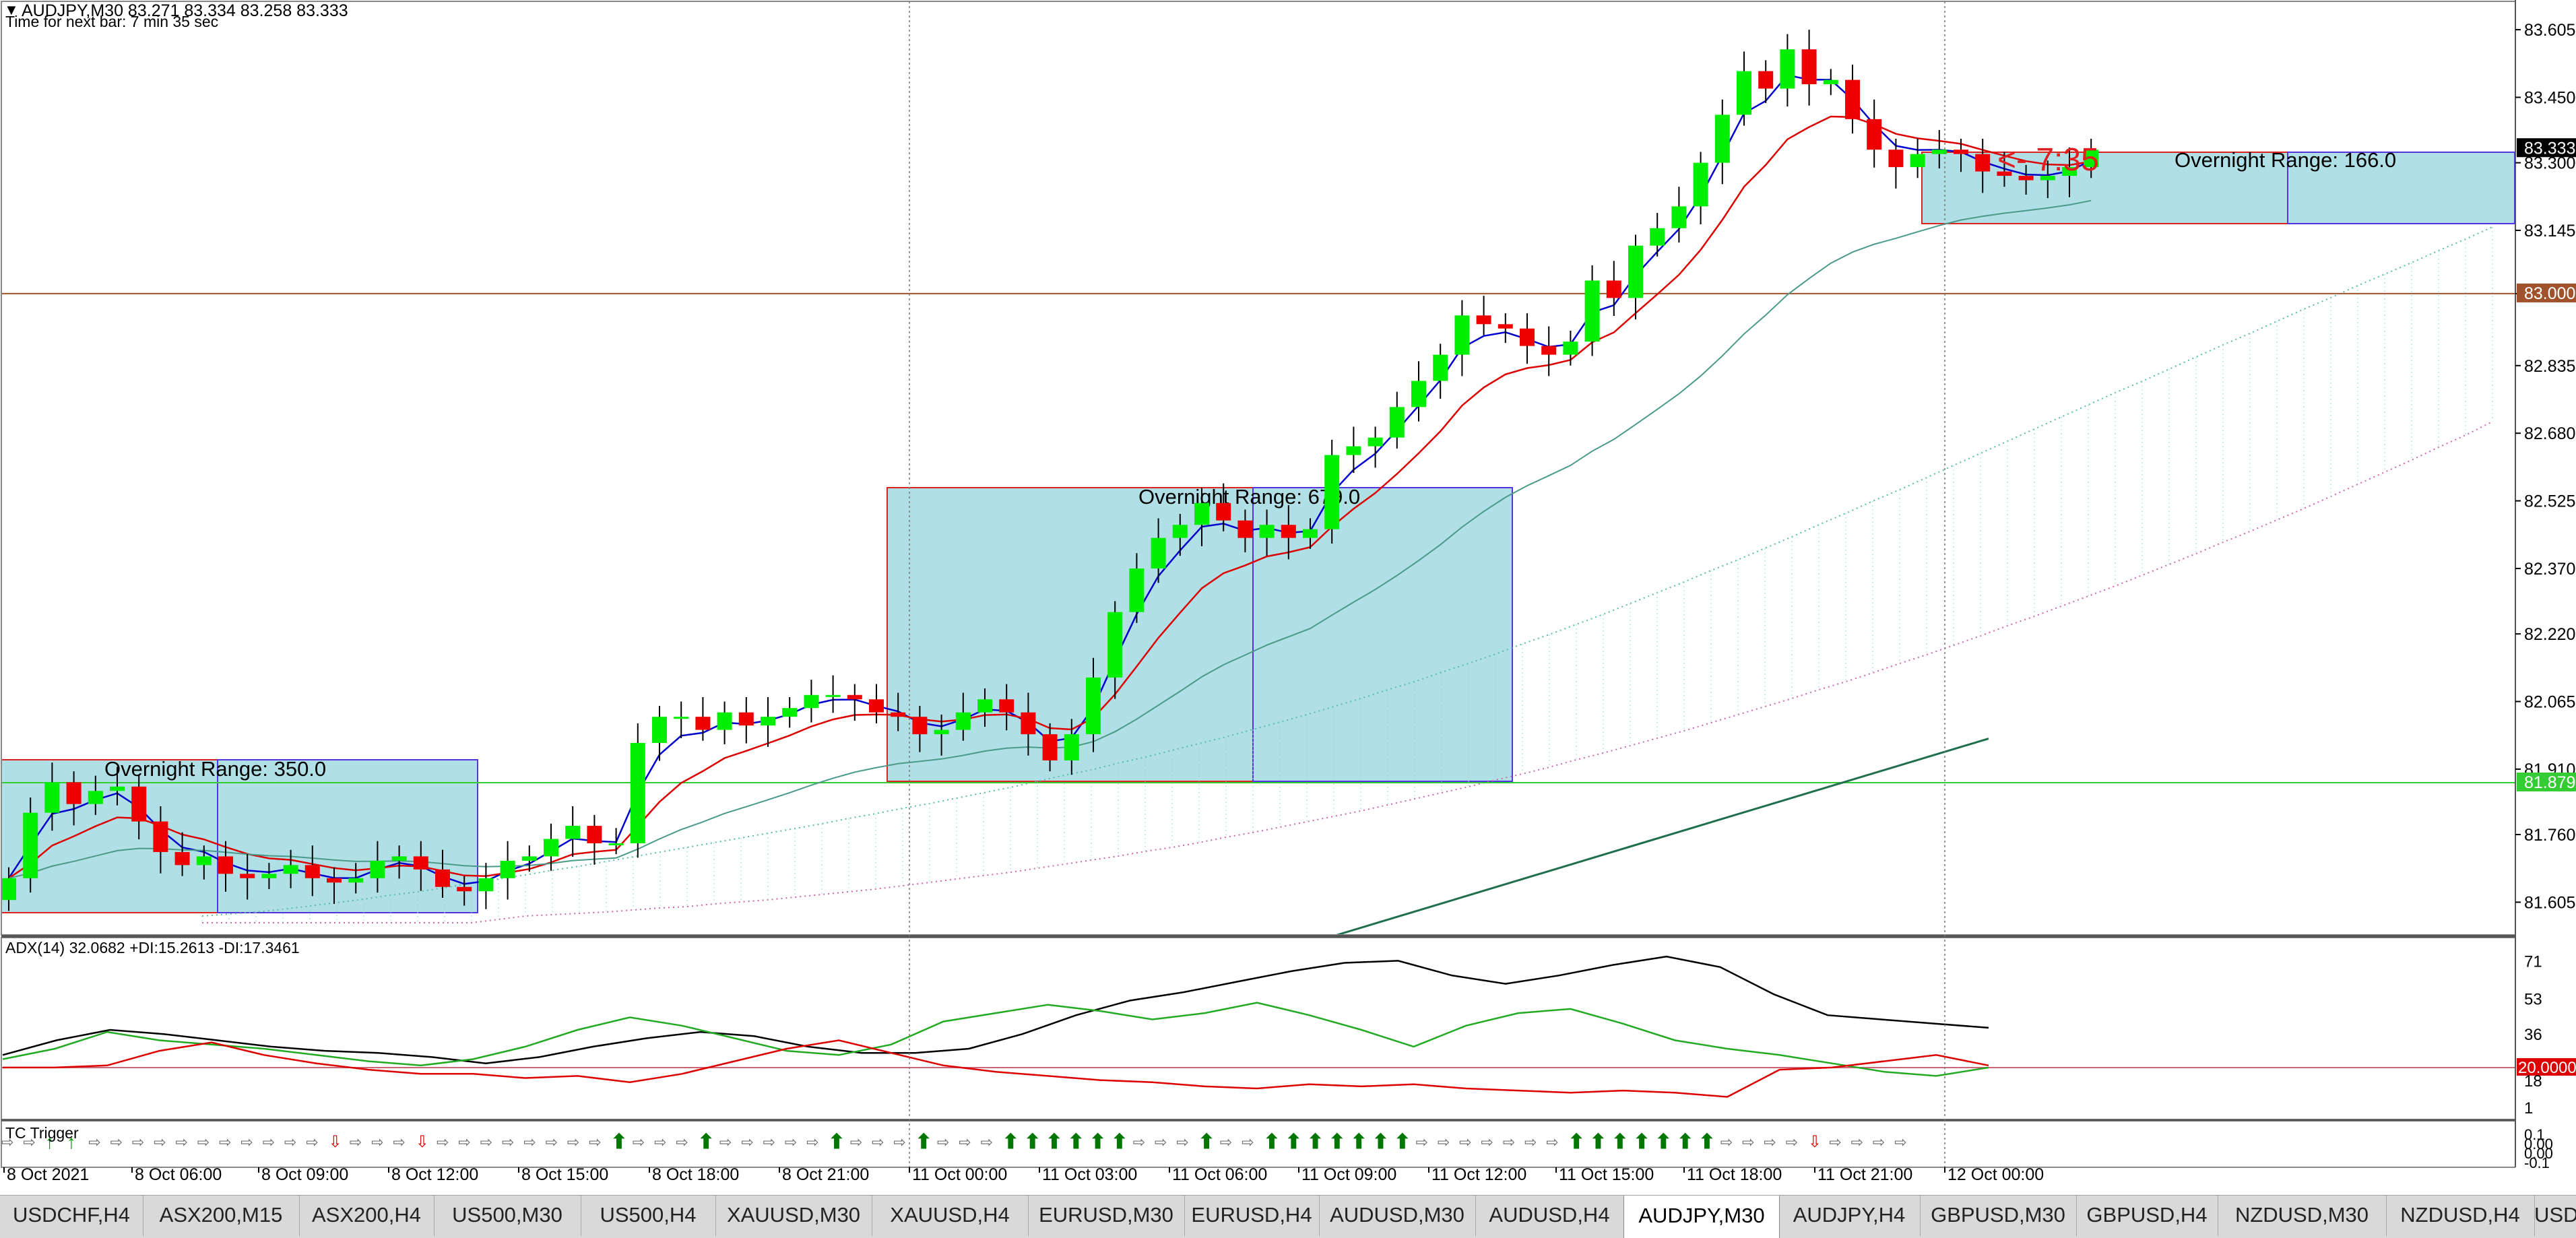 This screenshot has width=2576, height=1238. I want to click on collapse-icon: ▼, so click(12, 9).